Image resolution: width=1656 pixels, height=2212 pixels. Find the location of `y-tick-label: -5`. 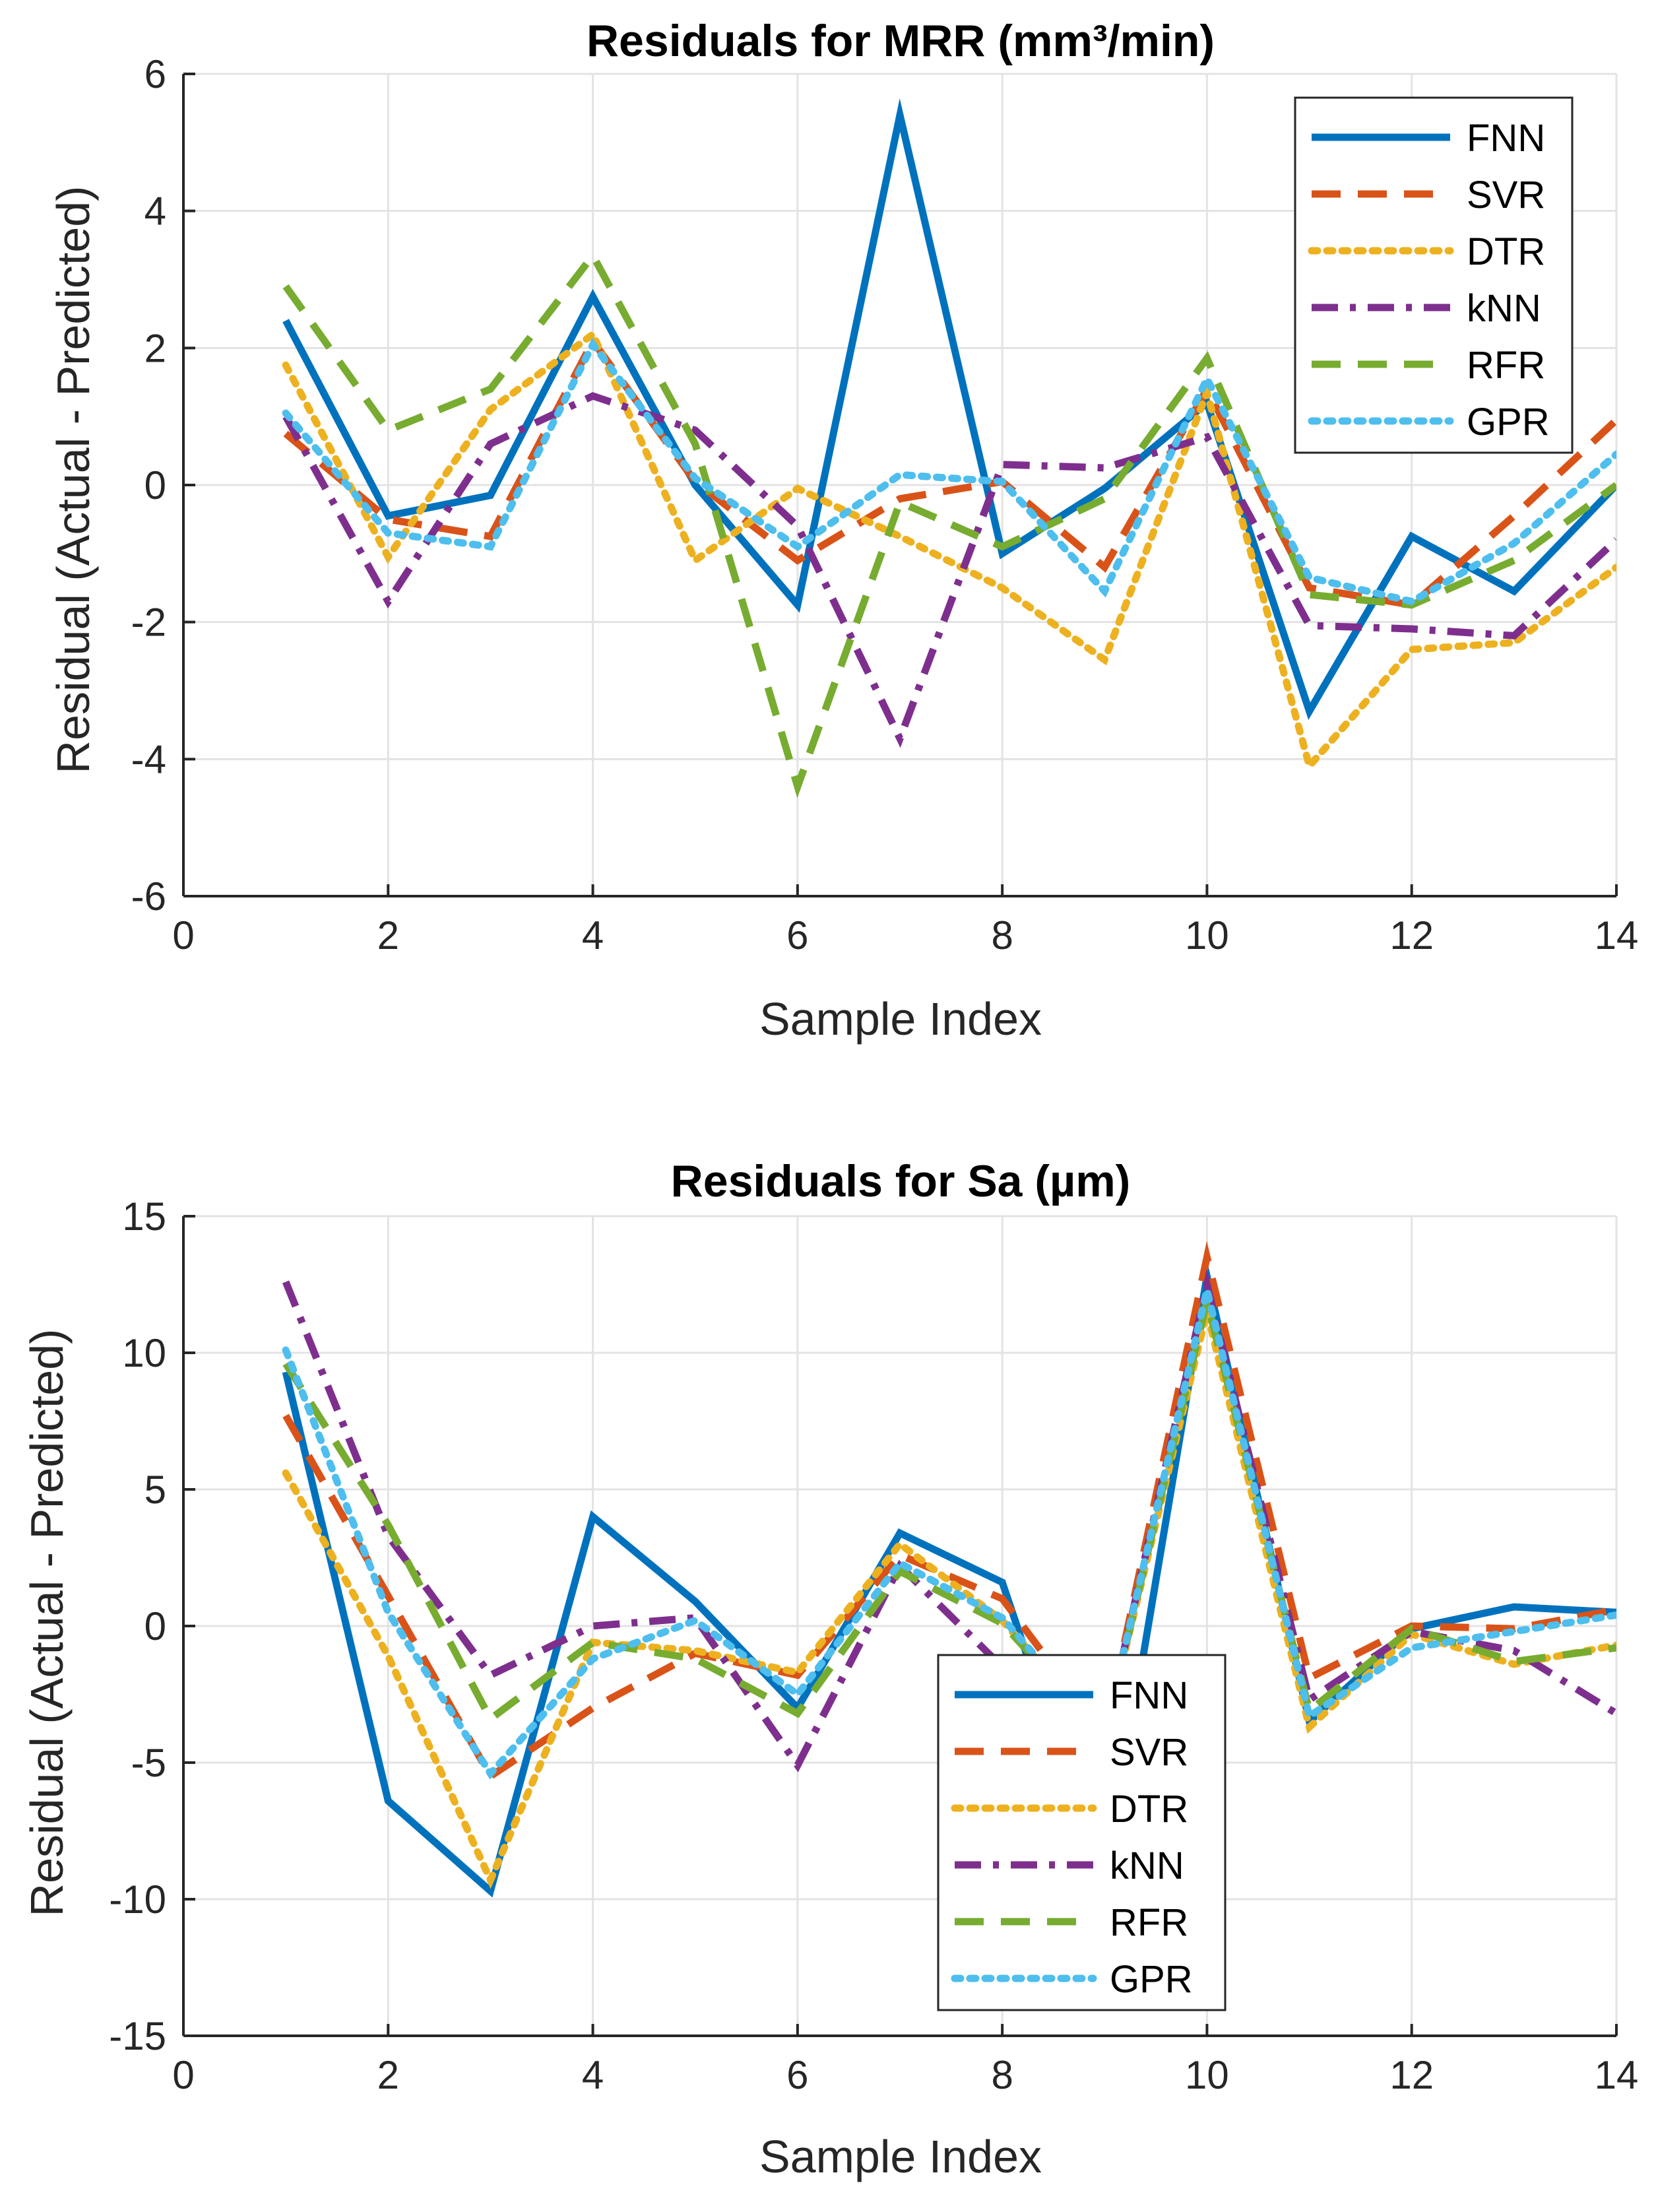

y-tick-label: -5 is located at coordinates (148, 1763).